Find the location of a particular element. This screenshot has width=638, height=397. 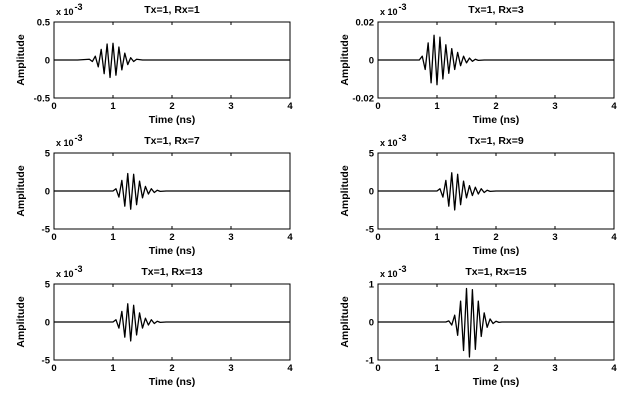

panel-title: Tx=1, Rx=3 is located at coordinates (496, 10).